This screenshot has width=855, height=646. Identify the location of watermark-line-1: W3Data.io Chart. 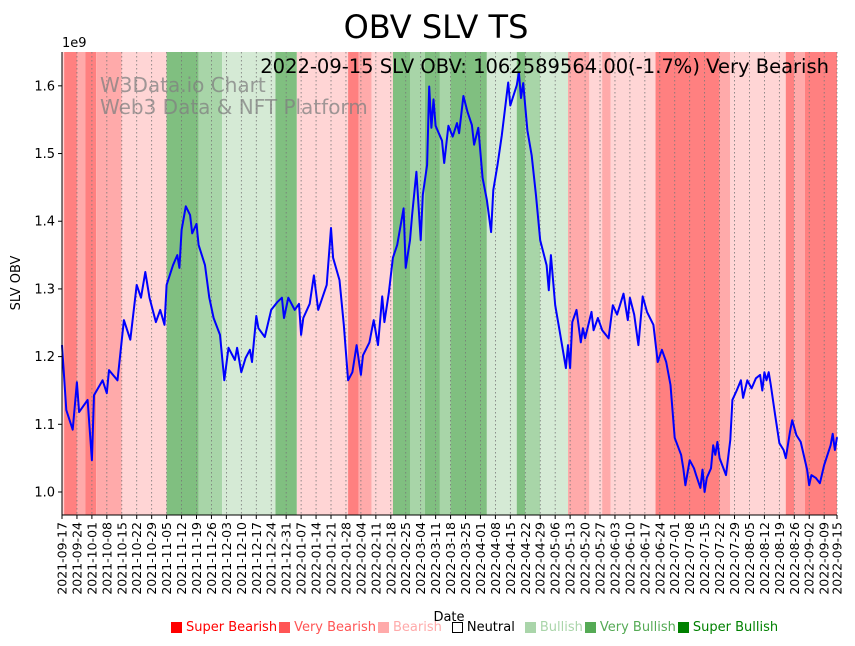
(183, 85).